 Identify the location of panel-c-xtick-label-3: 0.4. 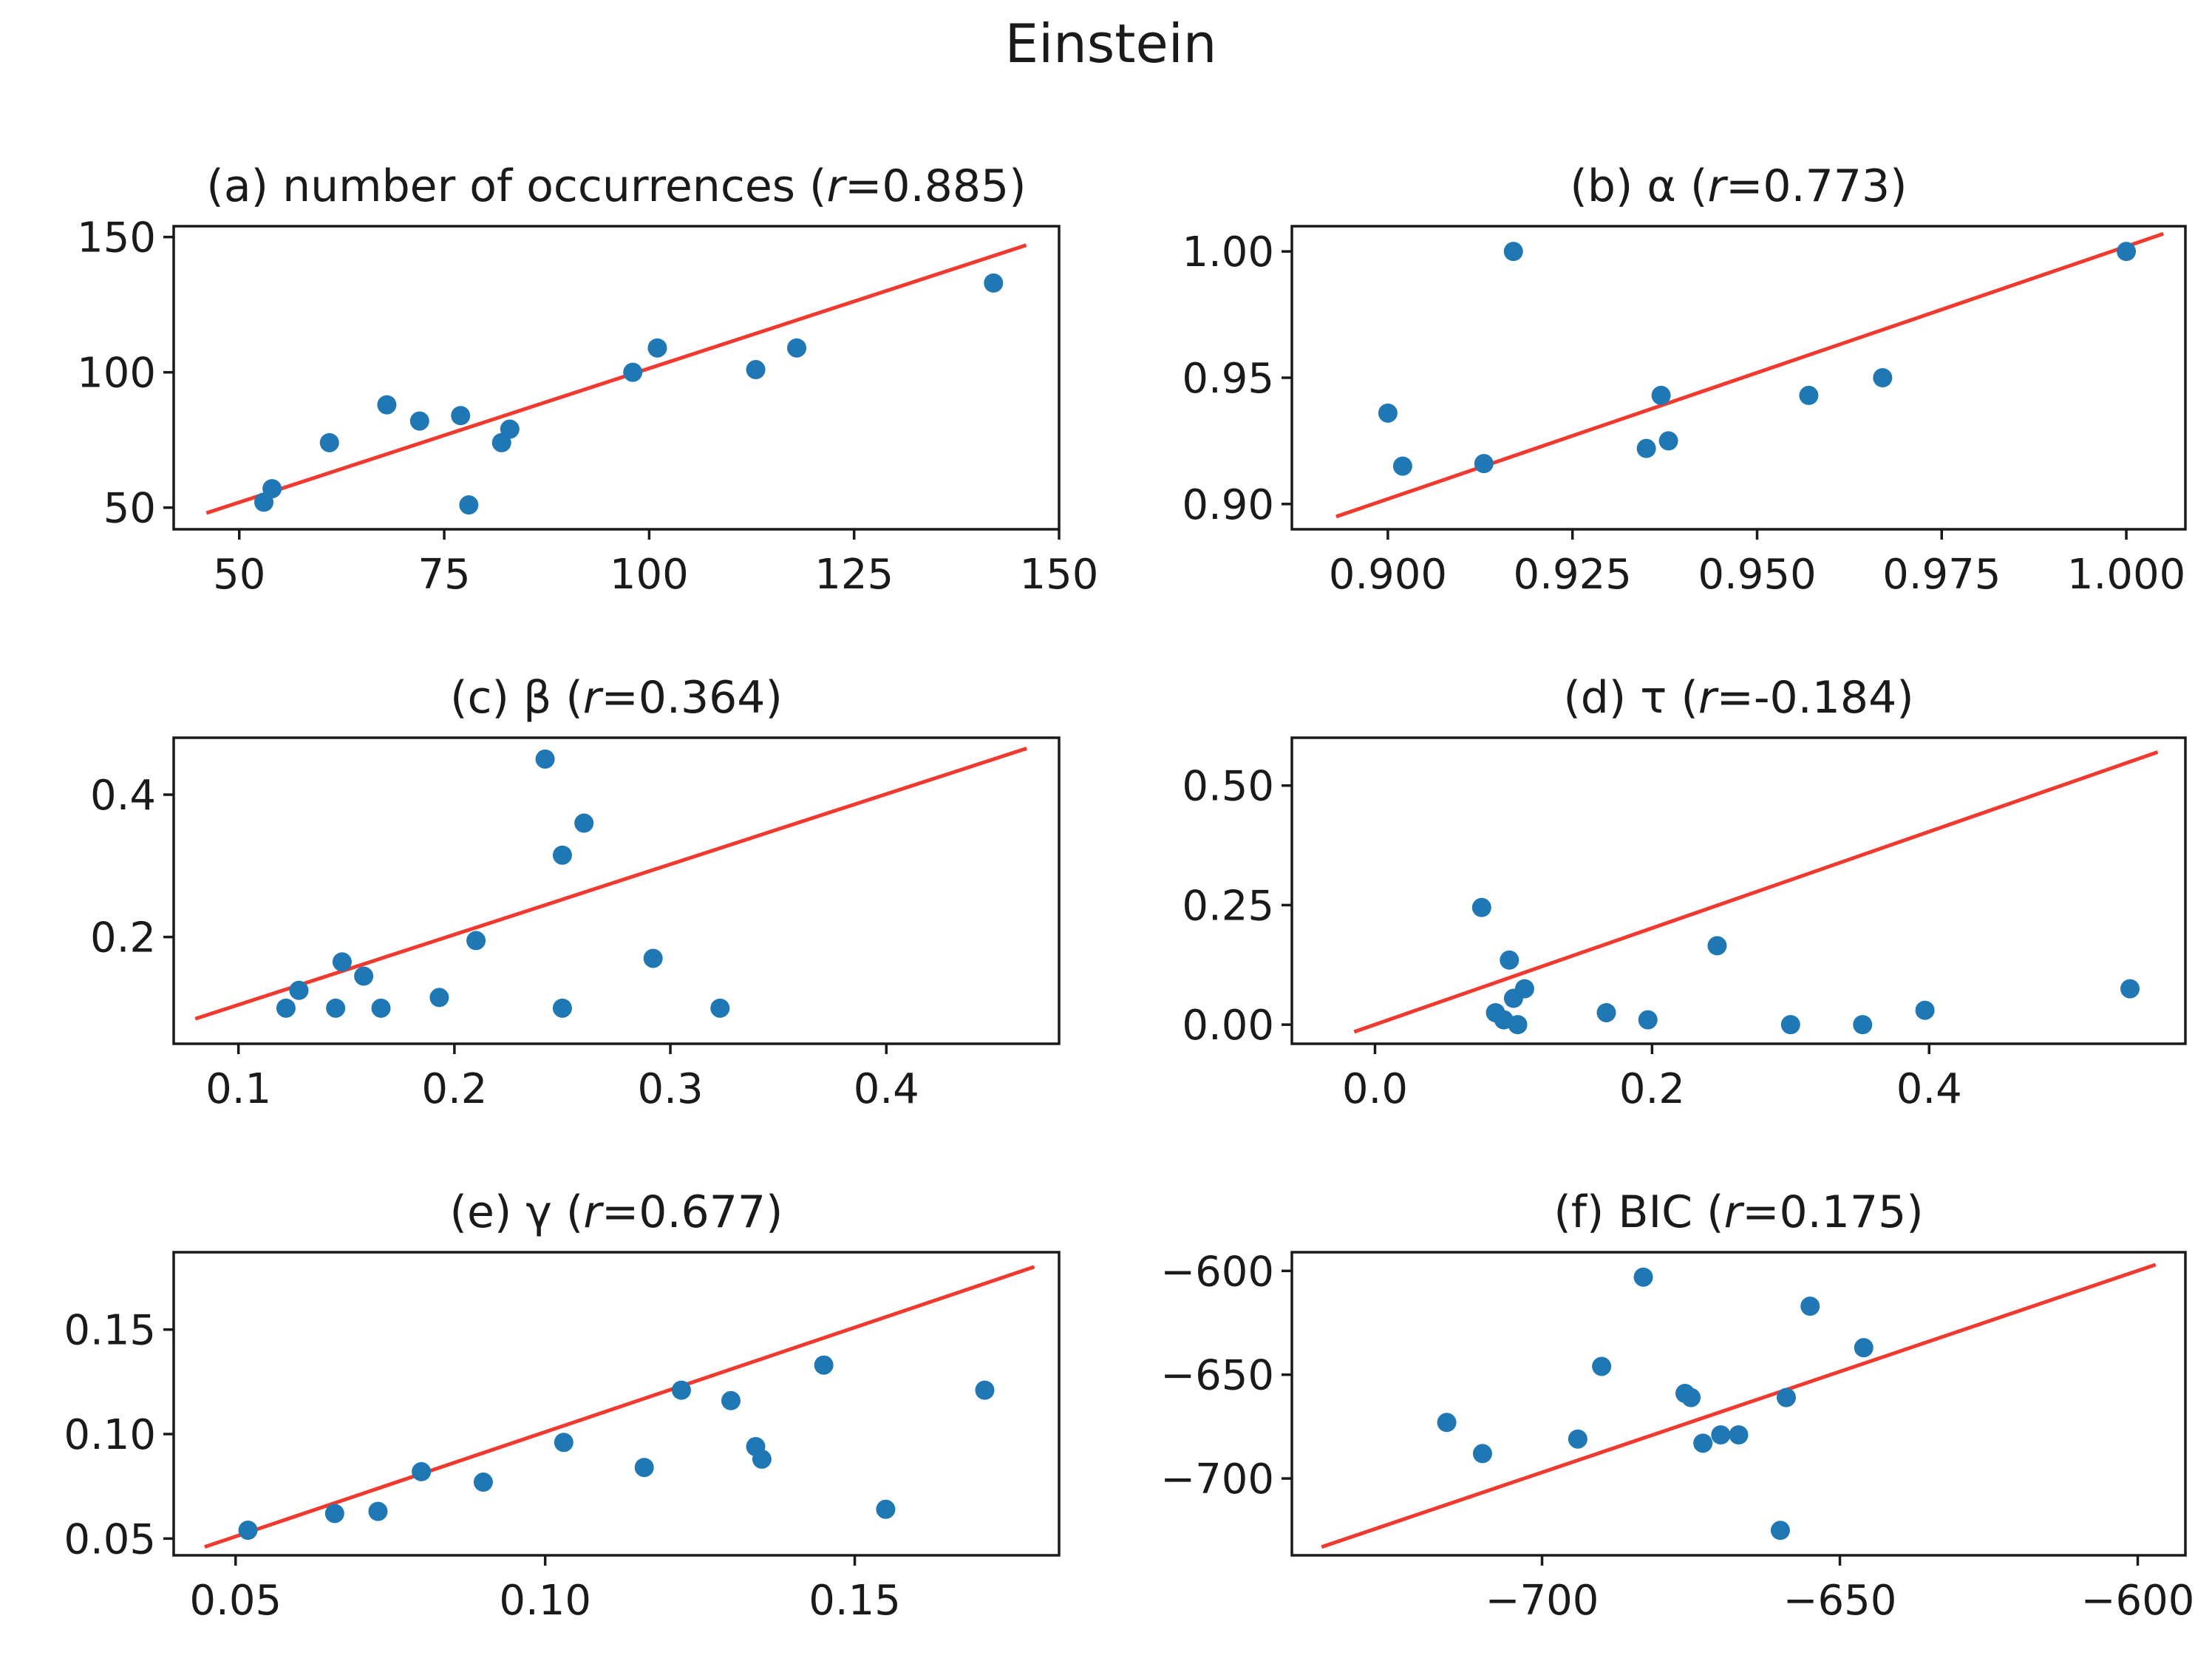
(886, 1089).